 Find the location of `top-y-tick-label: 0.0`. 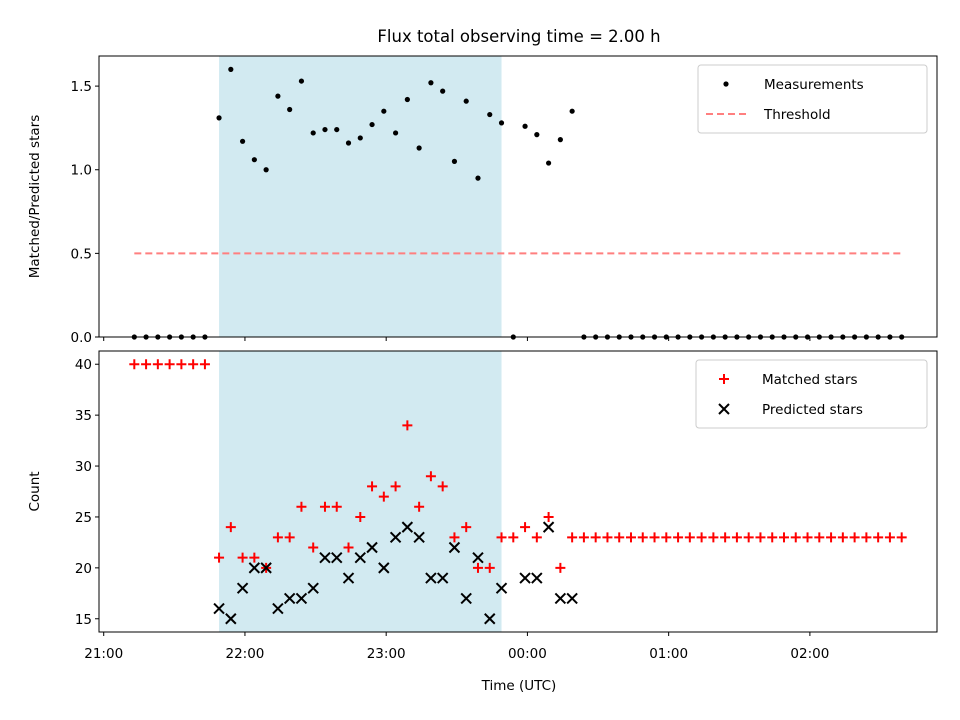

top-y-tick-label: 0.0 is located at coordinates (81, 338).